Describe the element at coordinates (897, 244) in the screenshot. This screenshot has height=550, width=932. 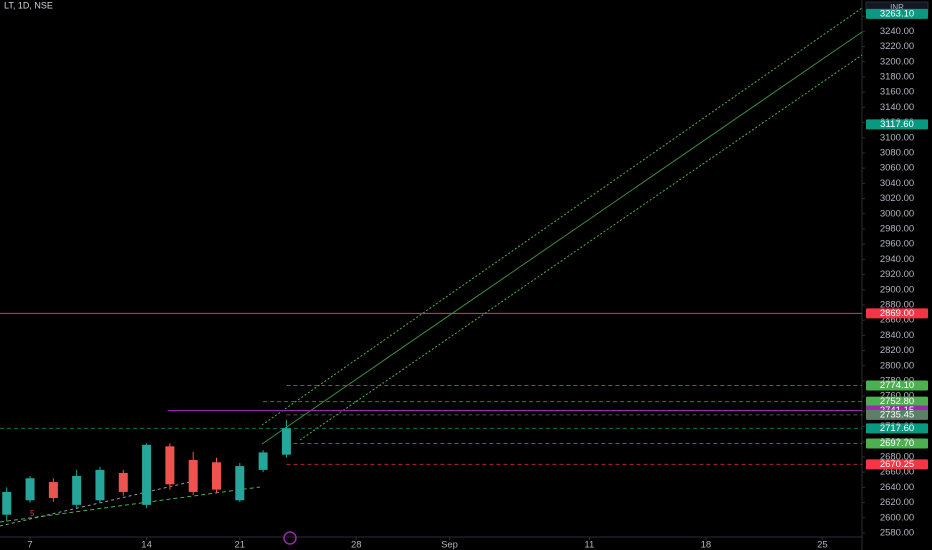
I see `y-tick-label: 2960.00` at that location.